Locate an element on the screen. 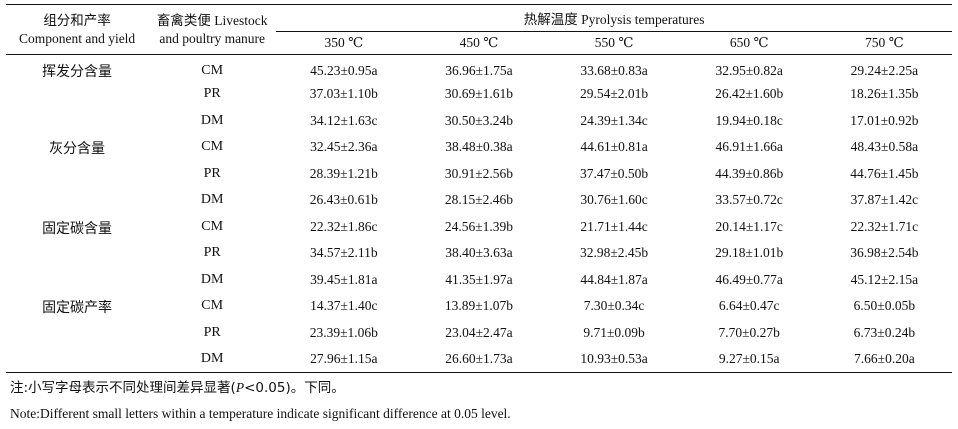  note-cn: 注:小写字母表示不同处理间差异显著(P<0.05)。下同。 is located at coordinates (260, 388).